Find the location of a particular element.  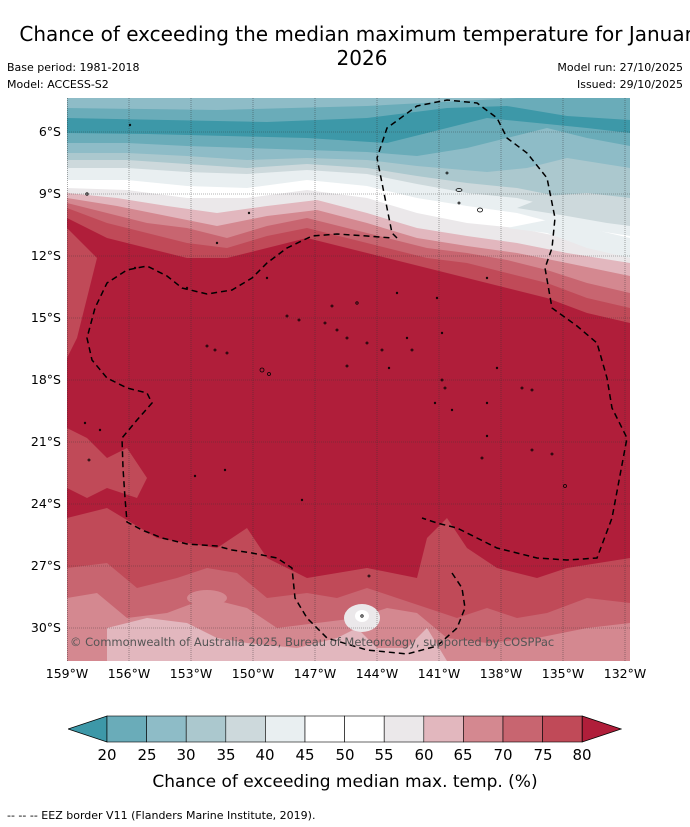

lon-label: 150°W is located at coordinates (253, 673).